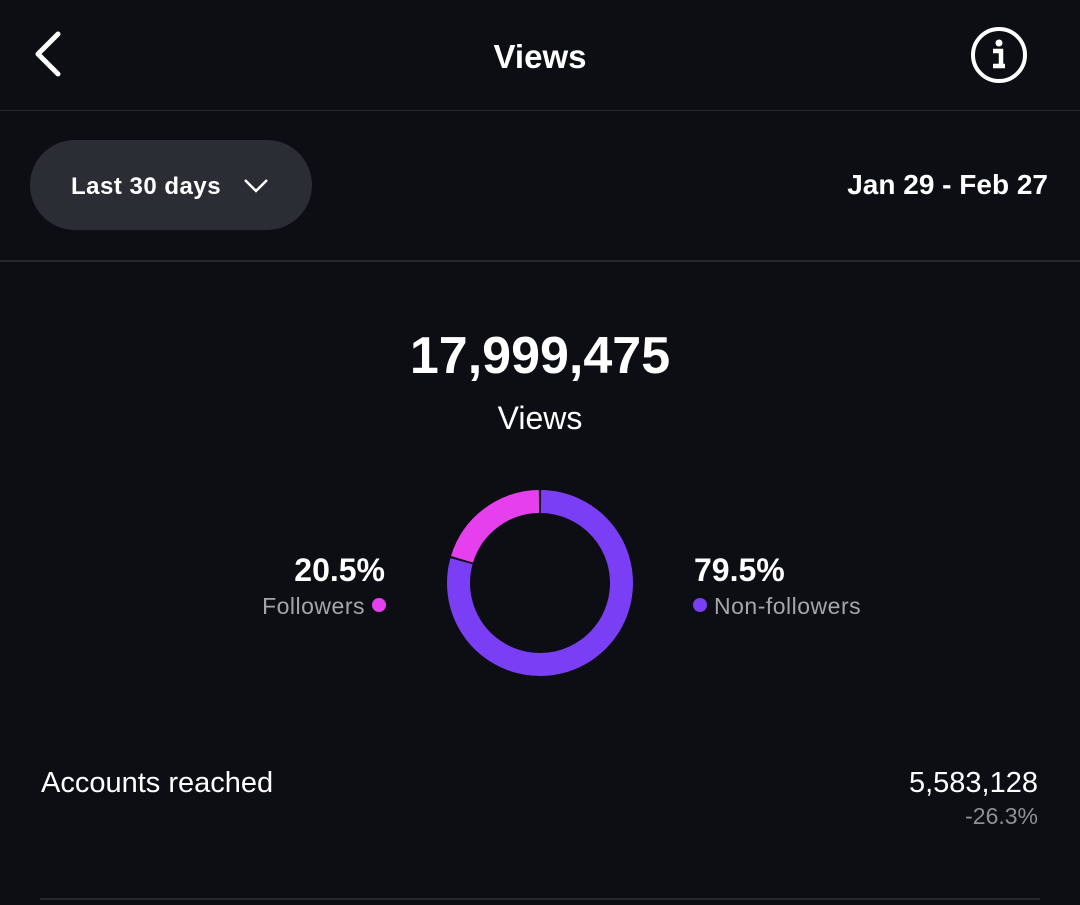 Image resolution: width=1080 pixels, height=905 pixels. What do you see at coordinates (540, 418) in the screenshot?
I see `total-label: Views` at bounding box center [540, 418].